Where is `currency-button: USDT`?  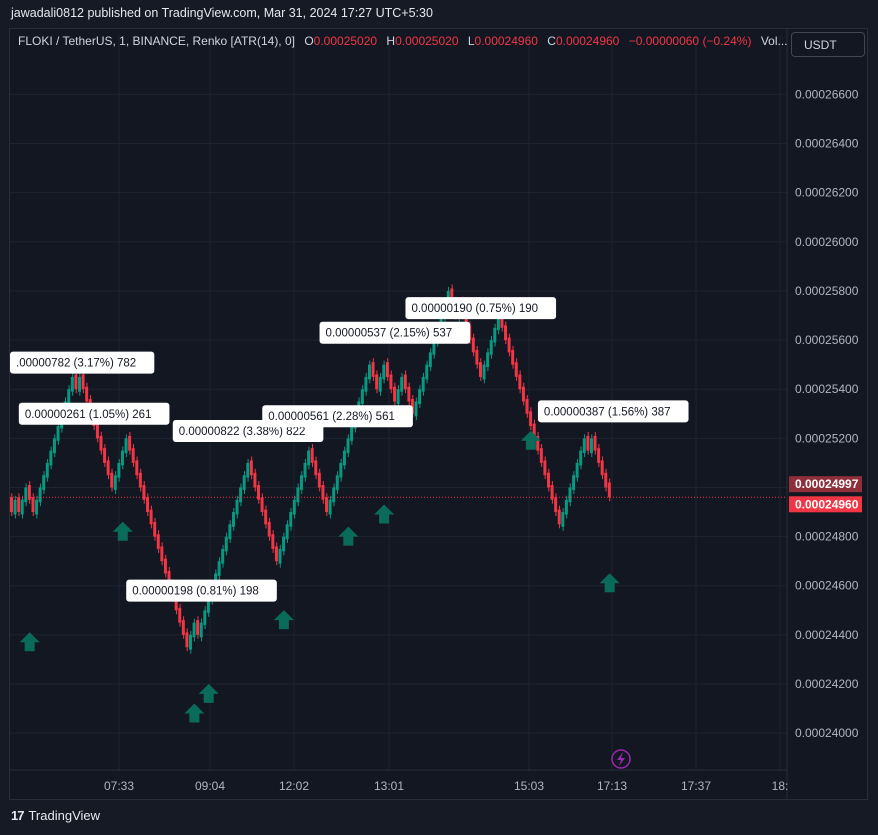
currency-button: USDT is located at coordinates (828, 44).